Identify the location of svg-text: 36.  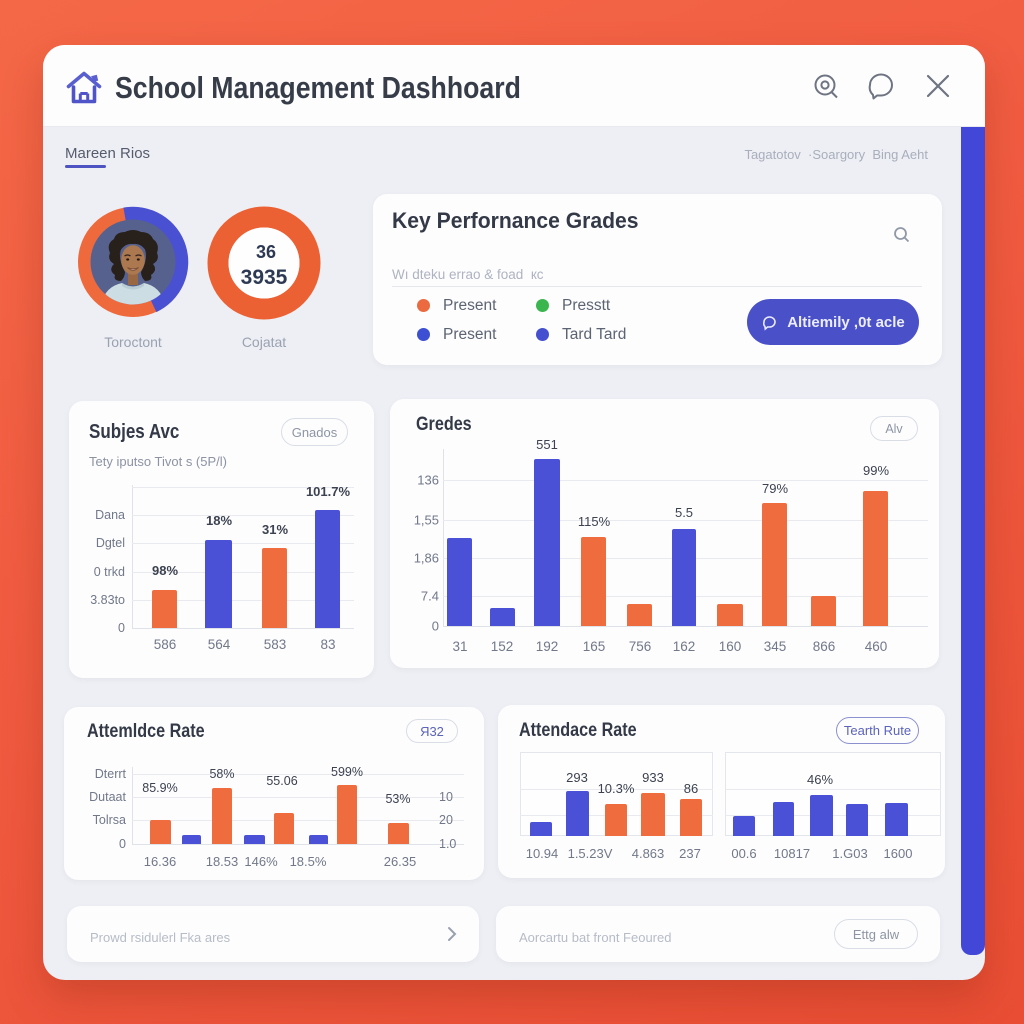
(266, 252).